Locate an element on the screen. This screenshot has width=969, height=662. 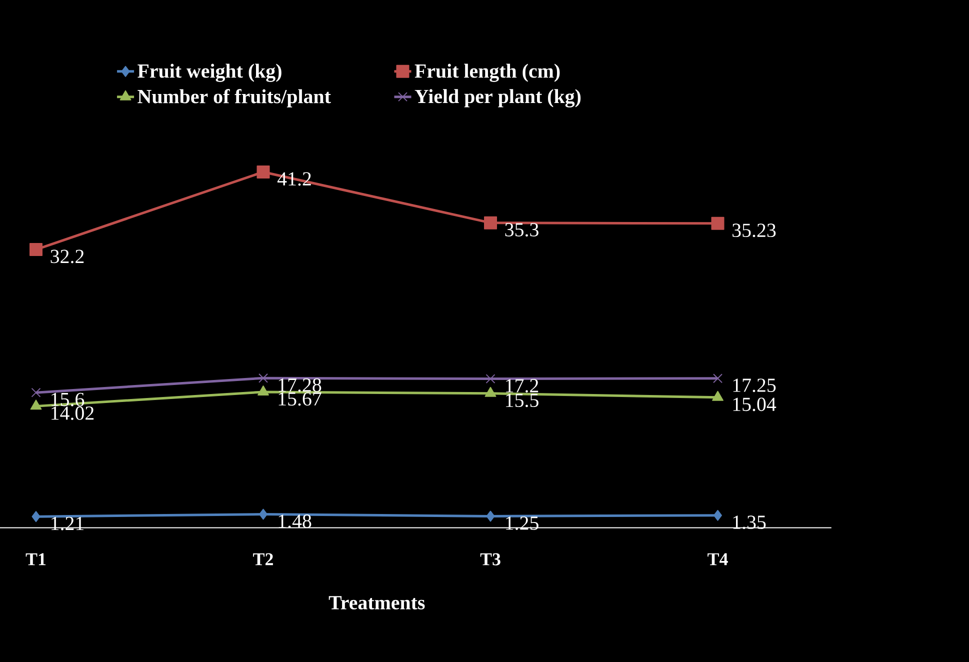
data-label: 35.23 is located at coordinates (754, 231).